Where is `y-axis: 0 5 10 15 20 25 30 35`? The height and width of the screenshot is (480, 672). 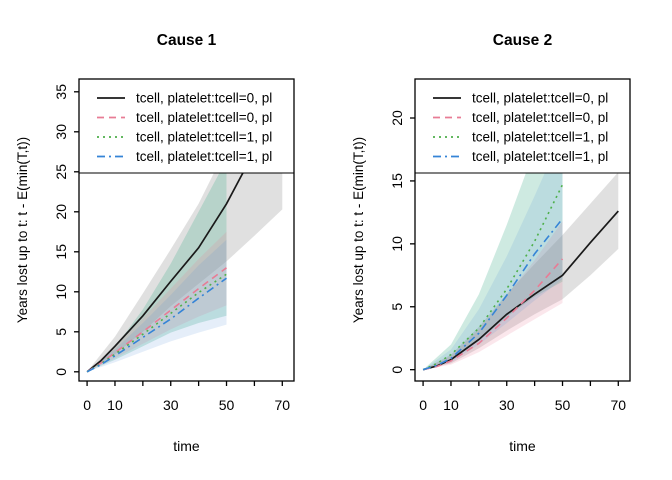
y-axis: 0 5 10 15 20 25 30 35 is located at coordinates (66, 230).